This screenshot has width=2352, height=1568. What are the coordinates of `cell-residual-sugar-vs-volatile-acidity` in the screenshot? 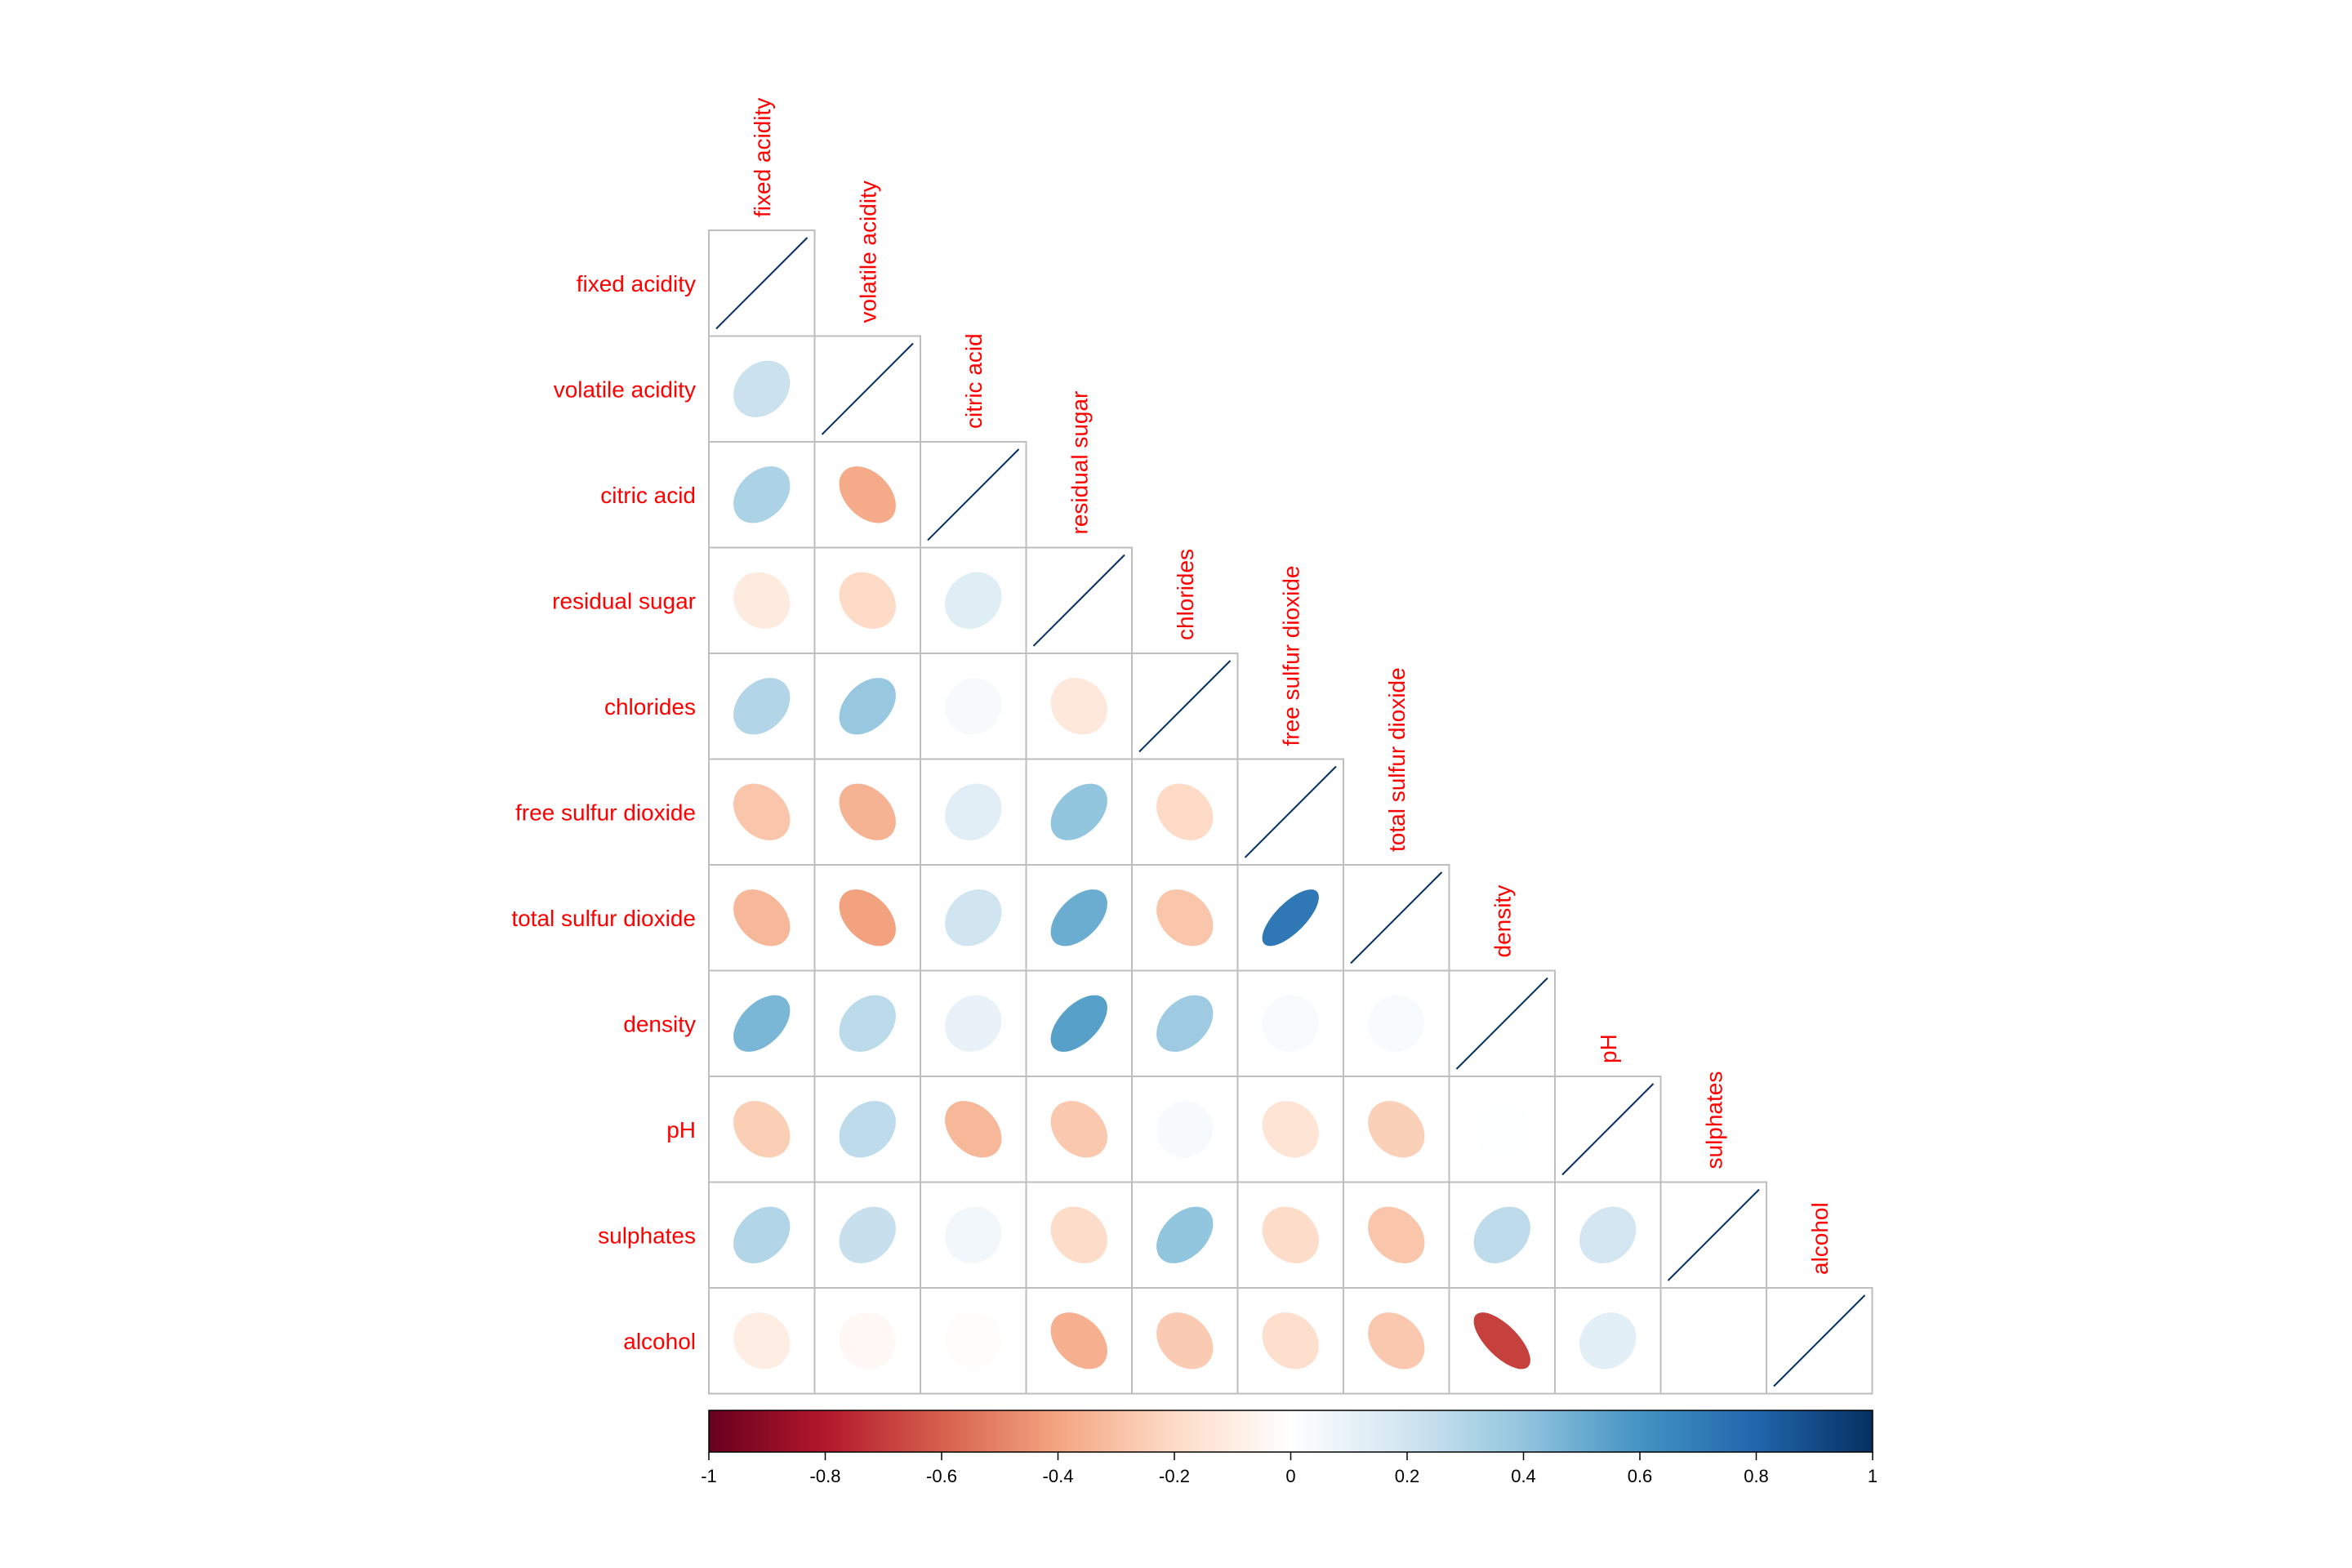 It's located at (867, 600).